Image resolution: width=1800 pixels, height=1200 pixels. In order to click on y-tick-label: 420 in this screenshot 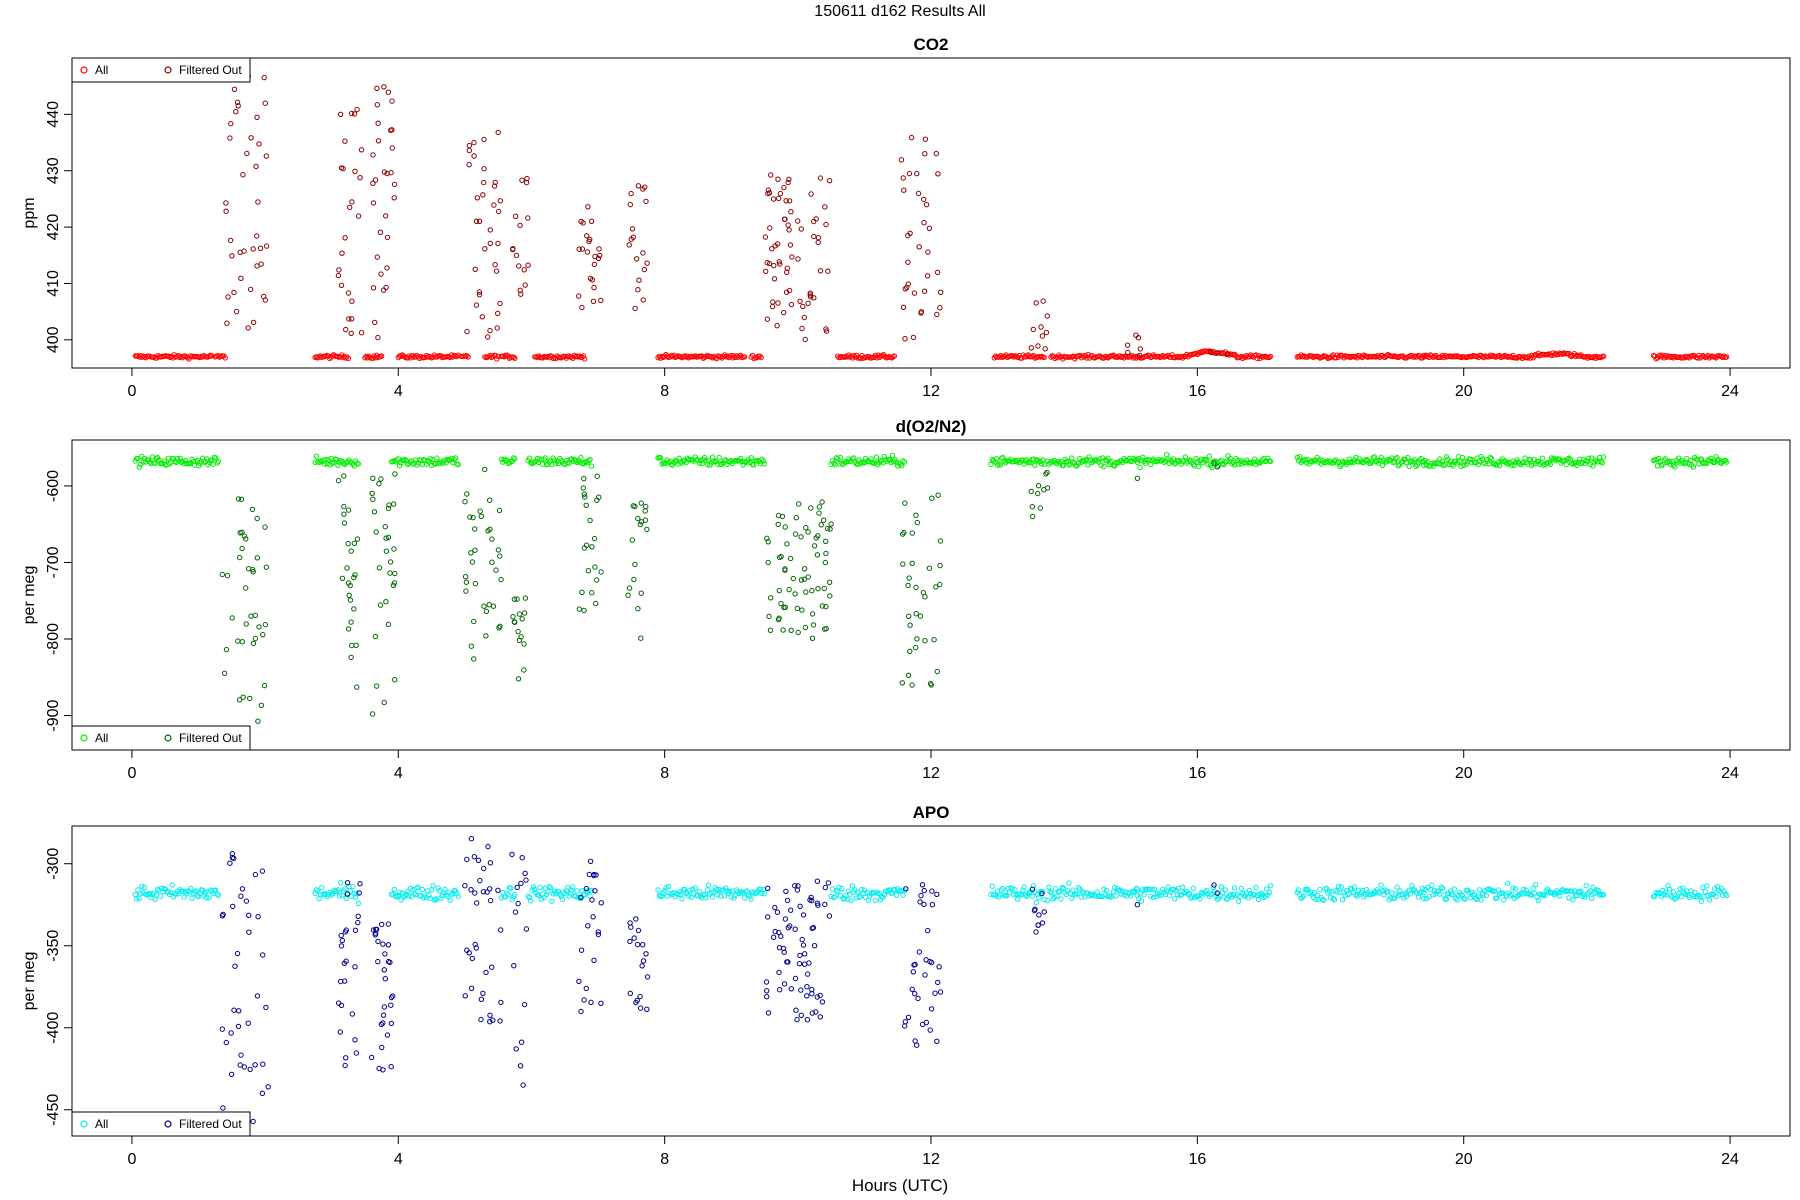, I will do `click(53, 227)`.